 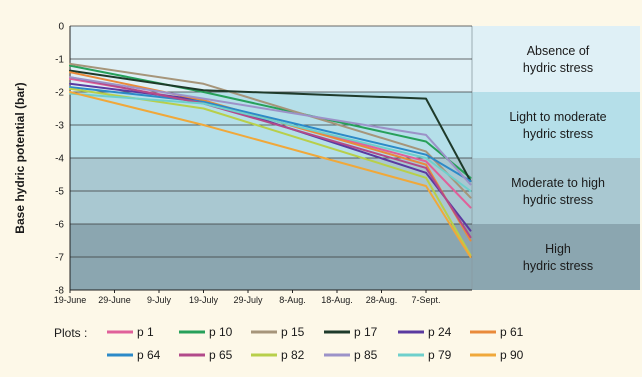 What do you see at coordinates (512, 355) in the screenshot?
I see `legend-entry-label: p 90` at bounding box center [512, 355].